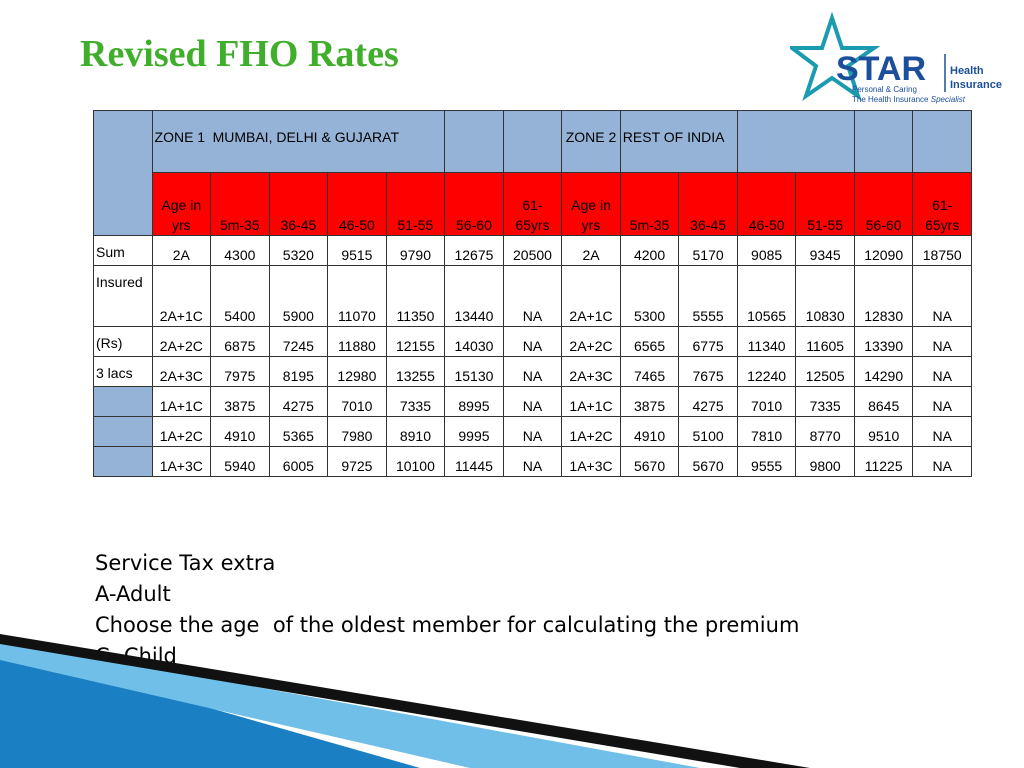 This screenshot has height=768, width=1024. I want to click on logo-slogan: The Health Insurance Specialist, so click(909, 99).